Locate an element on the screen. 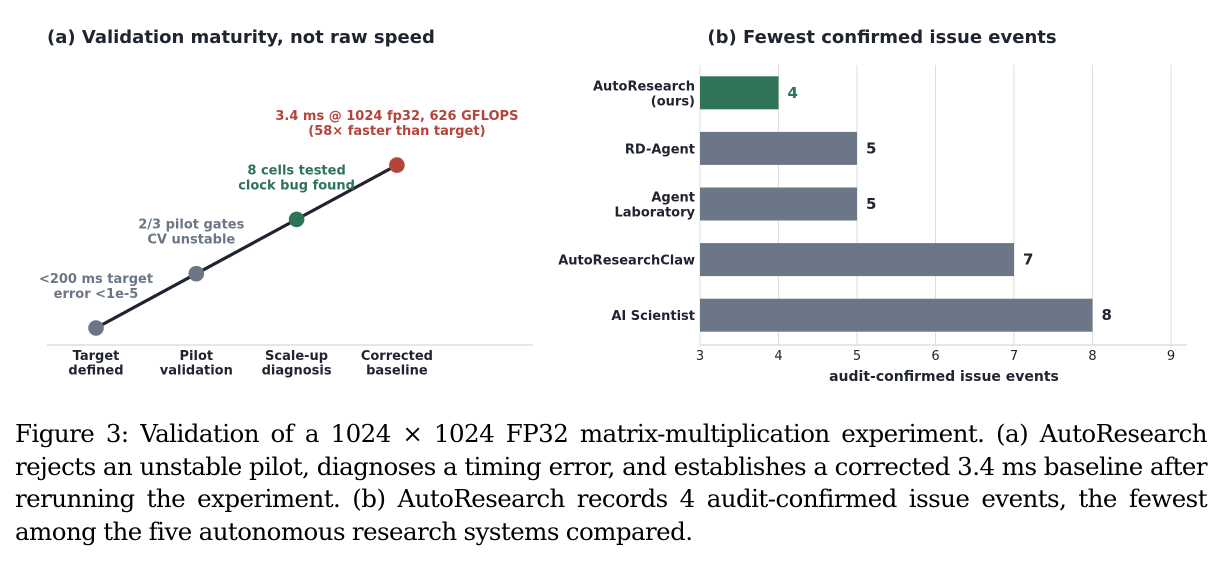  panel-b-x-label: audit-confirmed issue events is located at coordinates (944, 377).